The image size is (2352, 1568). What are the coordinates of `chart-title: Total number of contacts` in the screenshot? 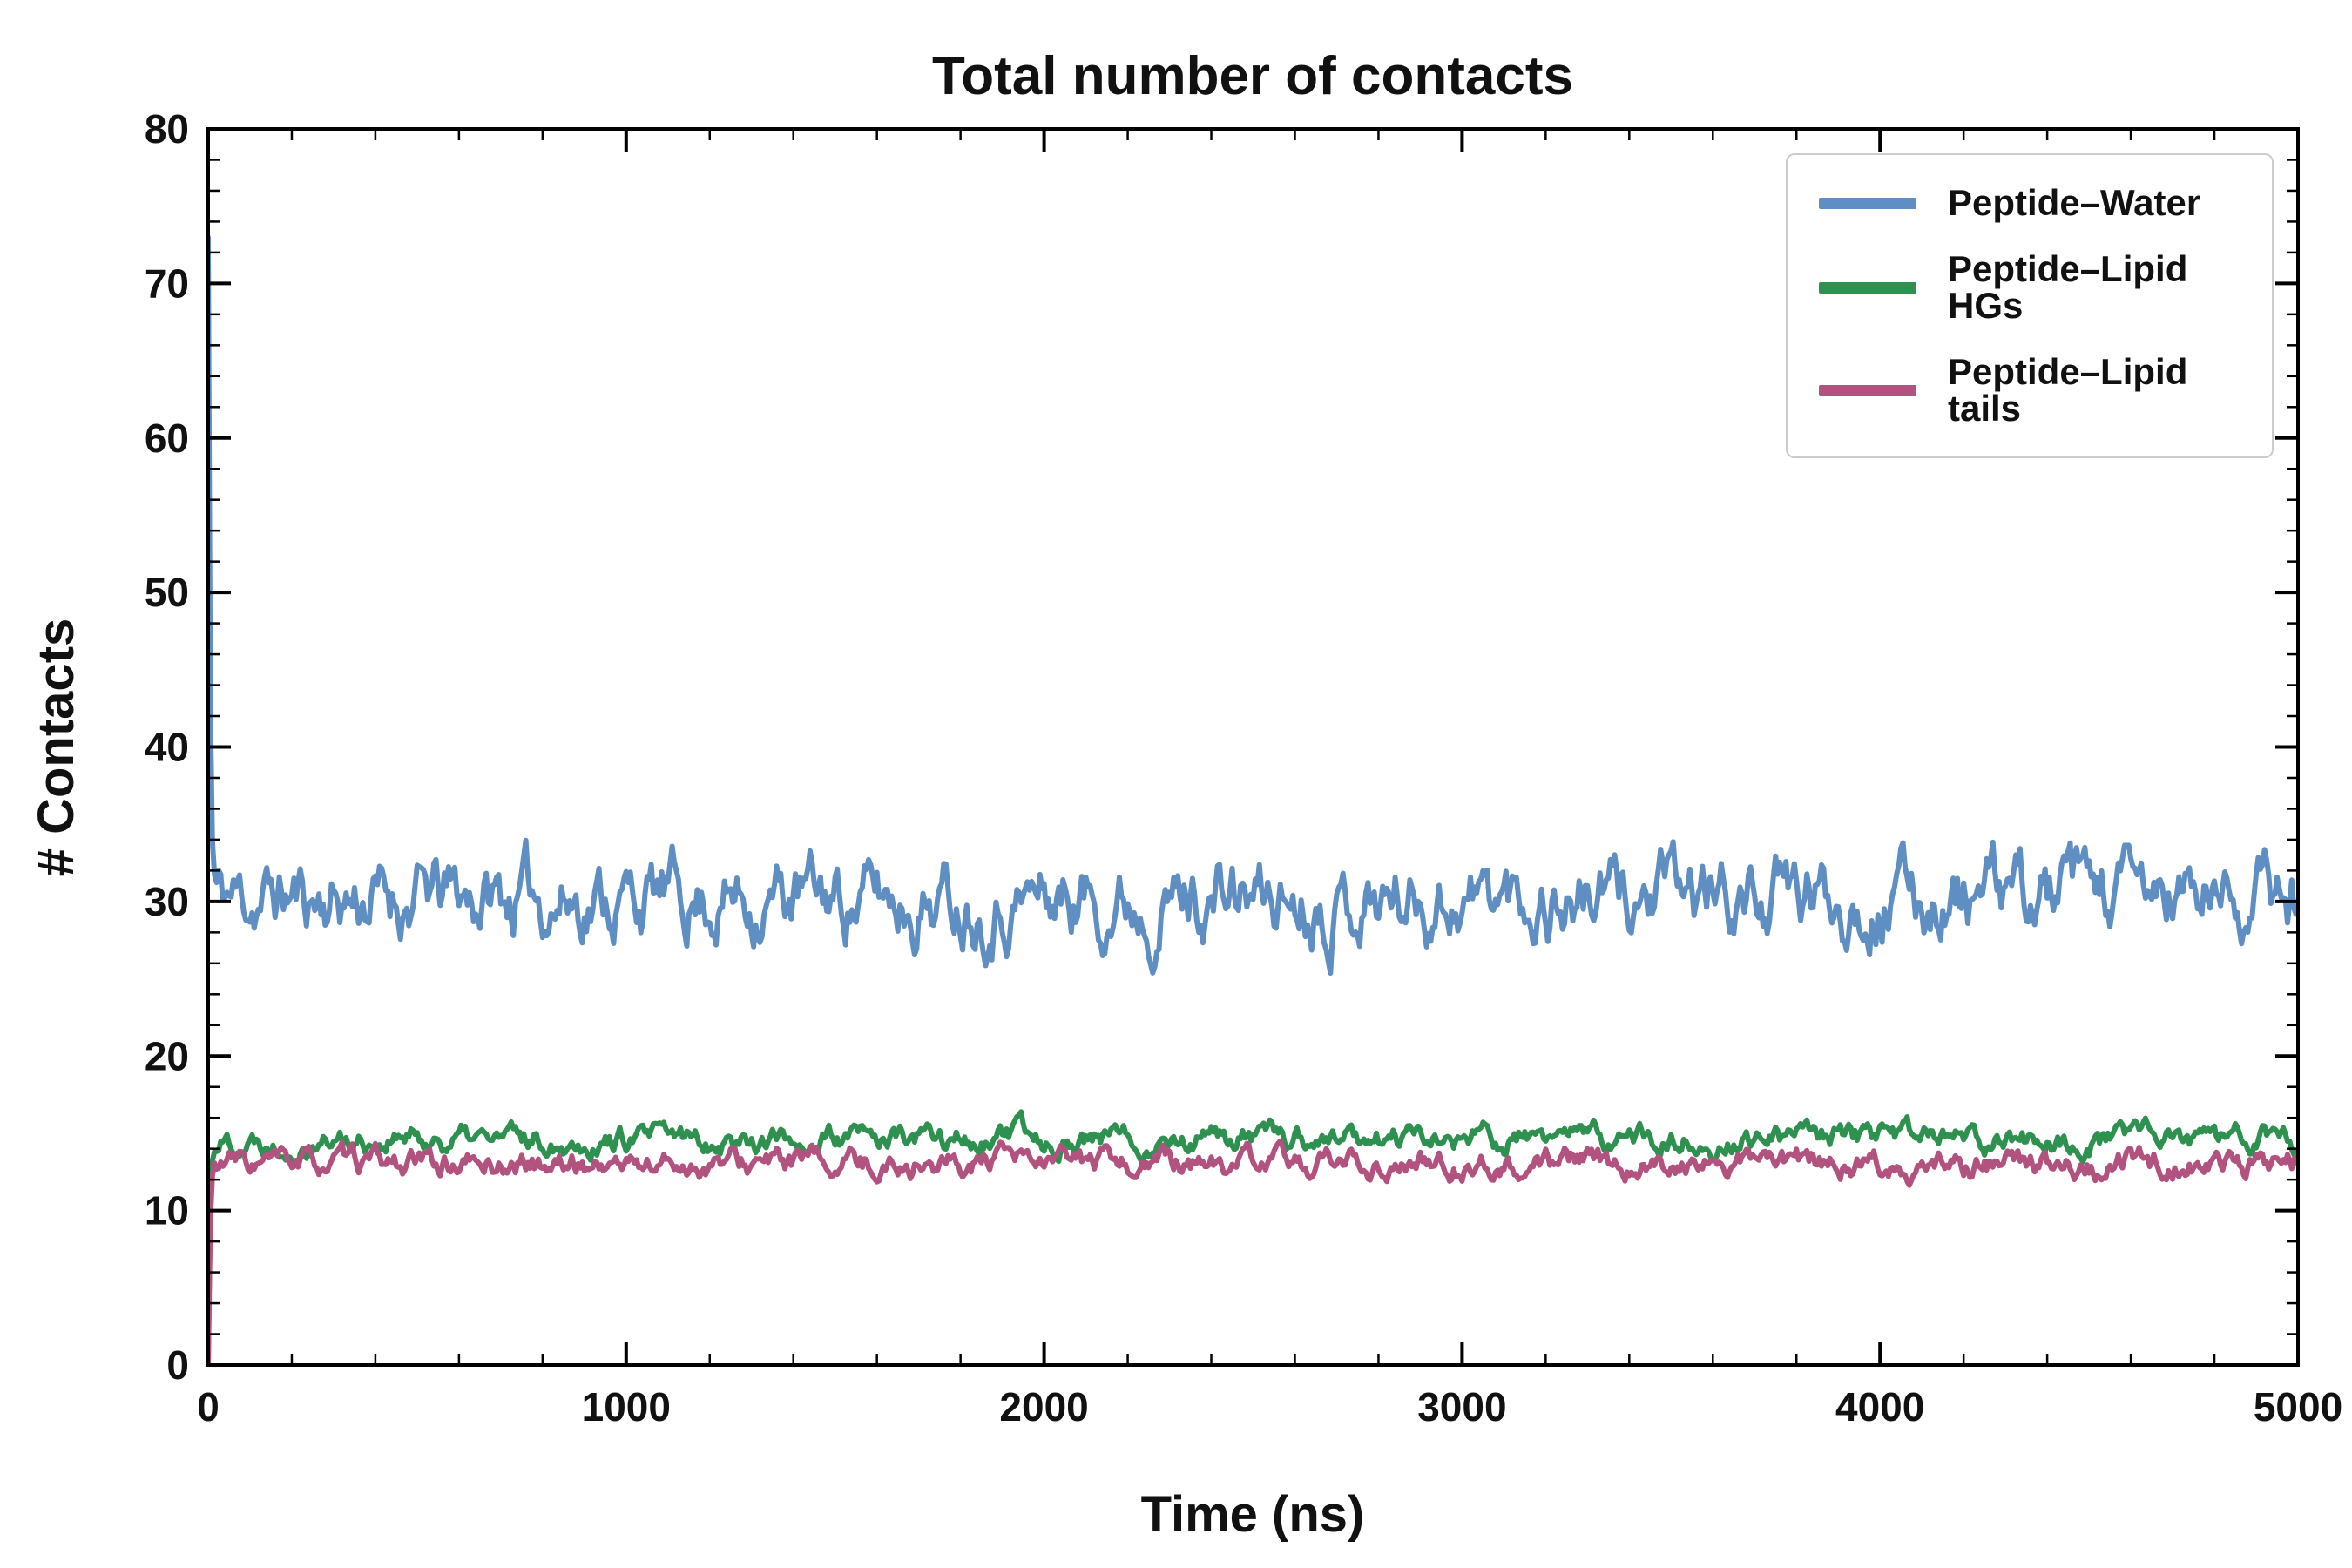 It's located at (1252, 76).